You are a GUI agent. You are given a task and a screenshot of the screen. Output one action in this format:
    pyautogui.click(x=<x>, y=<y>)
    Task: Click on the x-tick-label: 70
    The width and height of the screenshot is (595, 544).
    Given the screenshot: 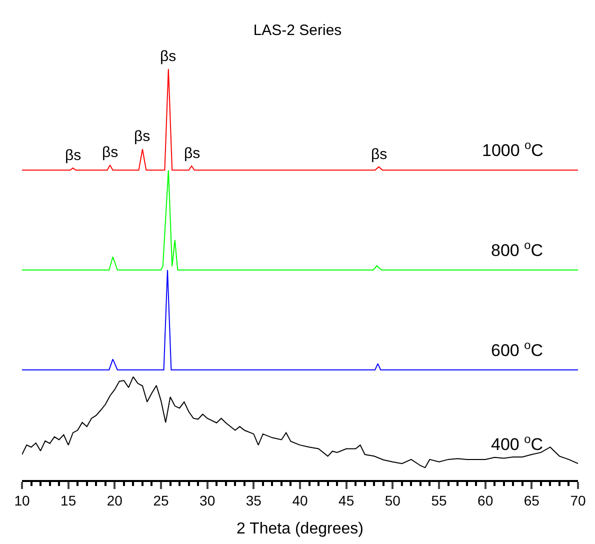 What is the action you would take?
    pyautogui.click(x=578, y=500)
    